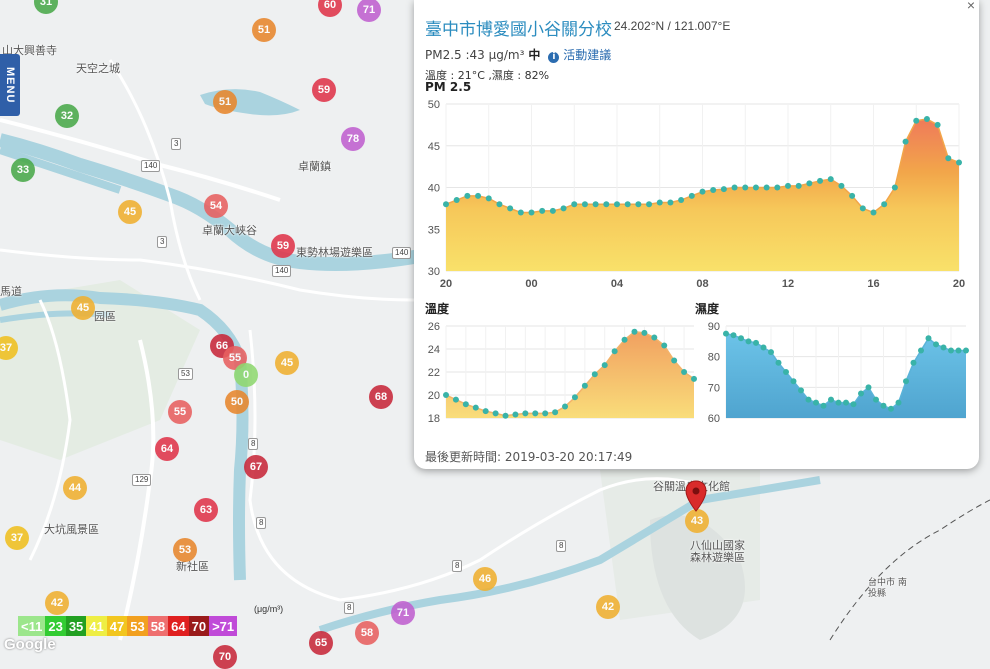 The width and height of the screenshot is (990, 669). I want to click on station-marker: 31, so click(46, 7).